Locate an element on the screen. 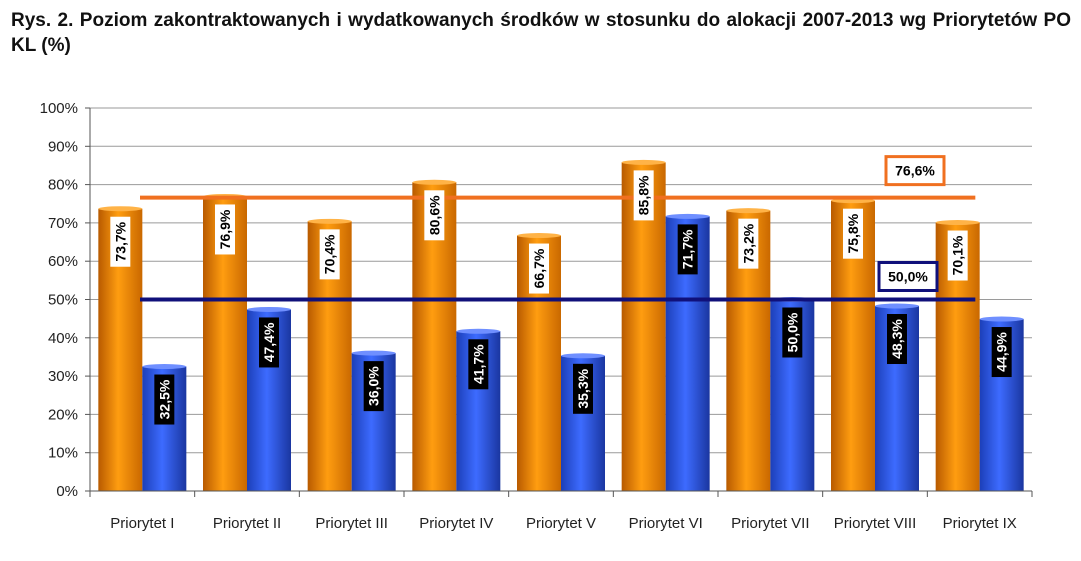  value-label: 48,3% is located at coordinates (897, 339).